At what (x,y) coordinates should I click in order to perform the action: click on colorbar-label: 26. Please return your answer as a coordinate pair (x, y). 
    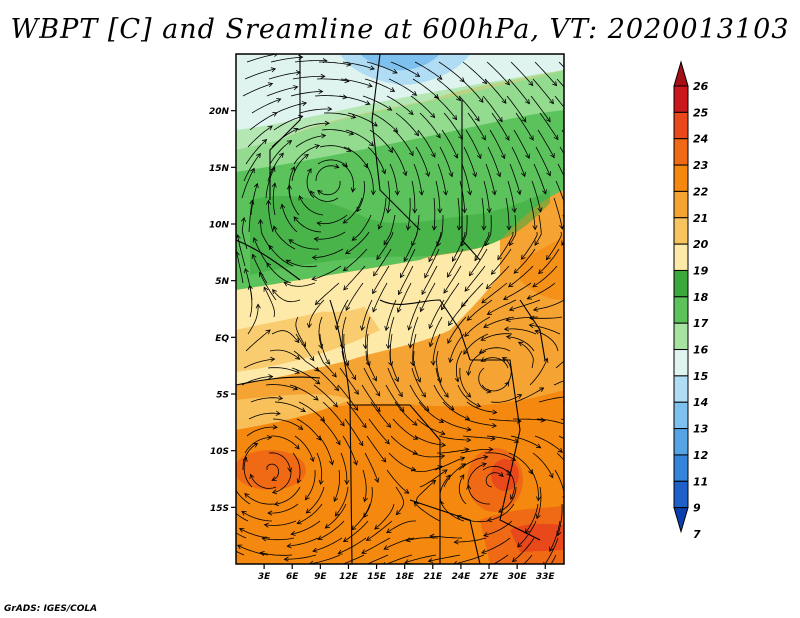
    Looking at the image, I should click on (701, 86).